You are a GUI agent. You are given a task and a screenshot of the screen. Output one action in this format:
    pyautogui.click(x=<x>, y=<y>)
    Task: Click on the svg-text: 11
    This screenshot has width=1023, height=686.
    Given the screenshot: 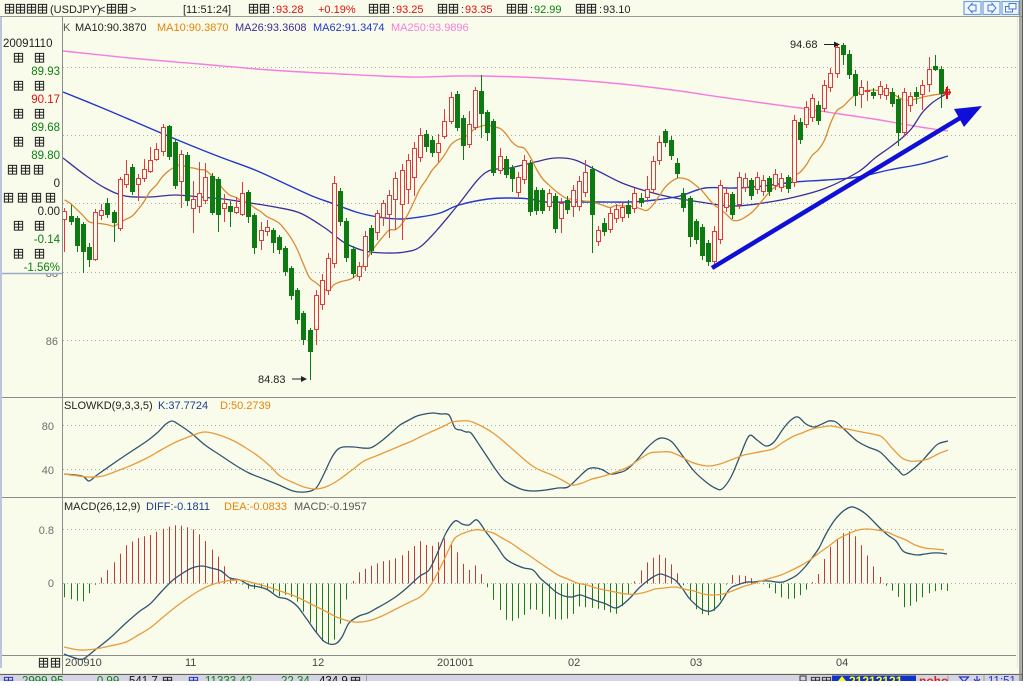 What is the action you would take?
    pyautogui.click(x=190, y=663)
    